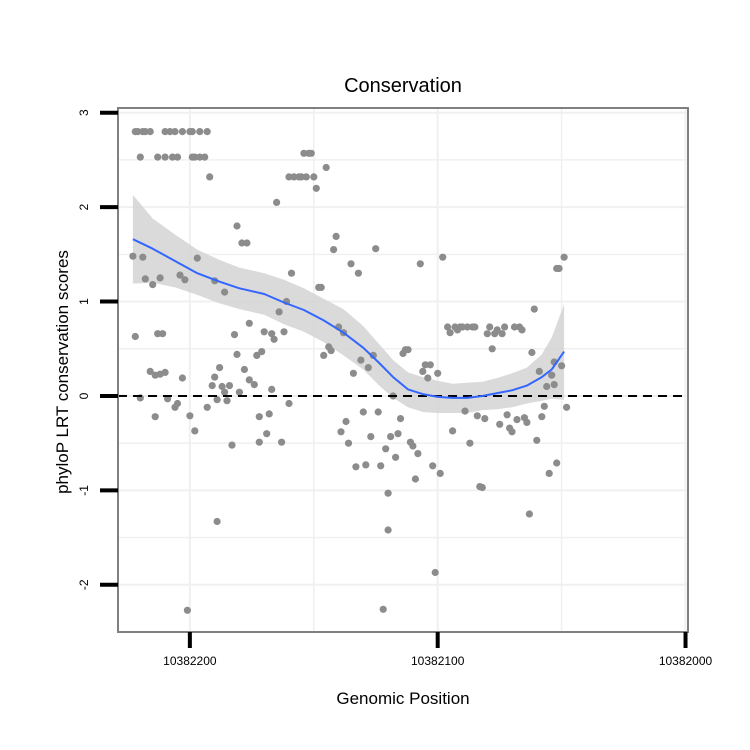 Image resolution: width=750 pixels, height=750 pixels. What do you see at coordinates (686, 661) in the screenshot?
I see `x-tick-label: 10382000` at bounding box center [686, 661].